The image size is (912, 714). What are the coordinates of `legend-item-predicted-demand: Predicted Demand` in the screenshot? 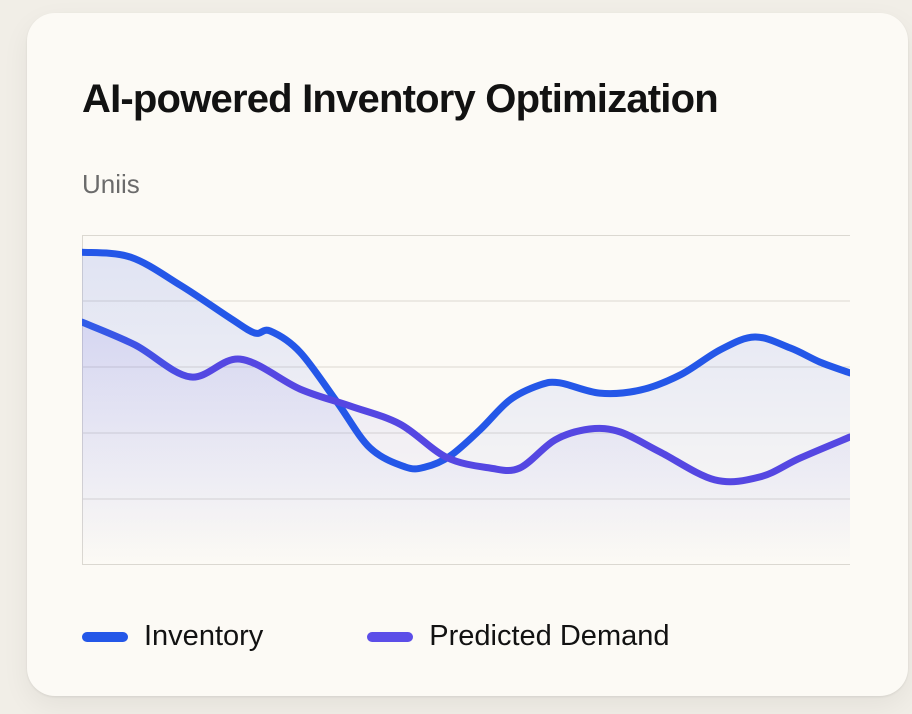 It's located at (518, 636).